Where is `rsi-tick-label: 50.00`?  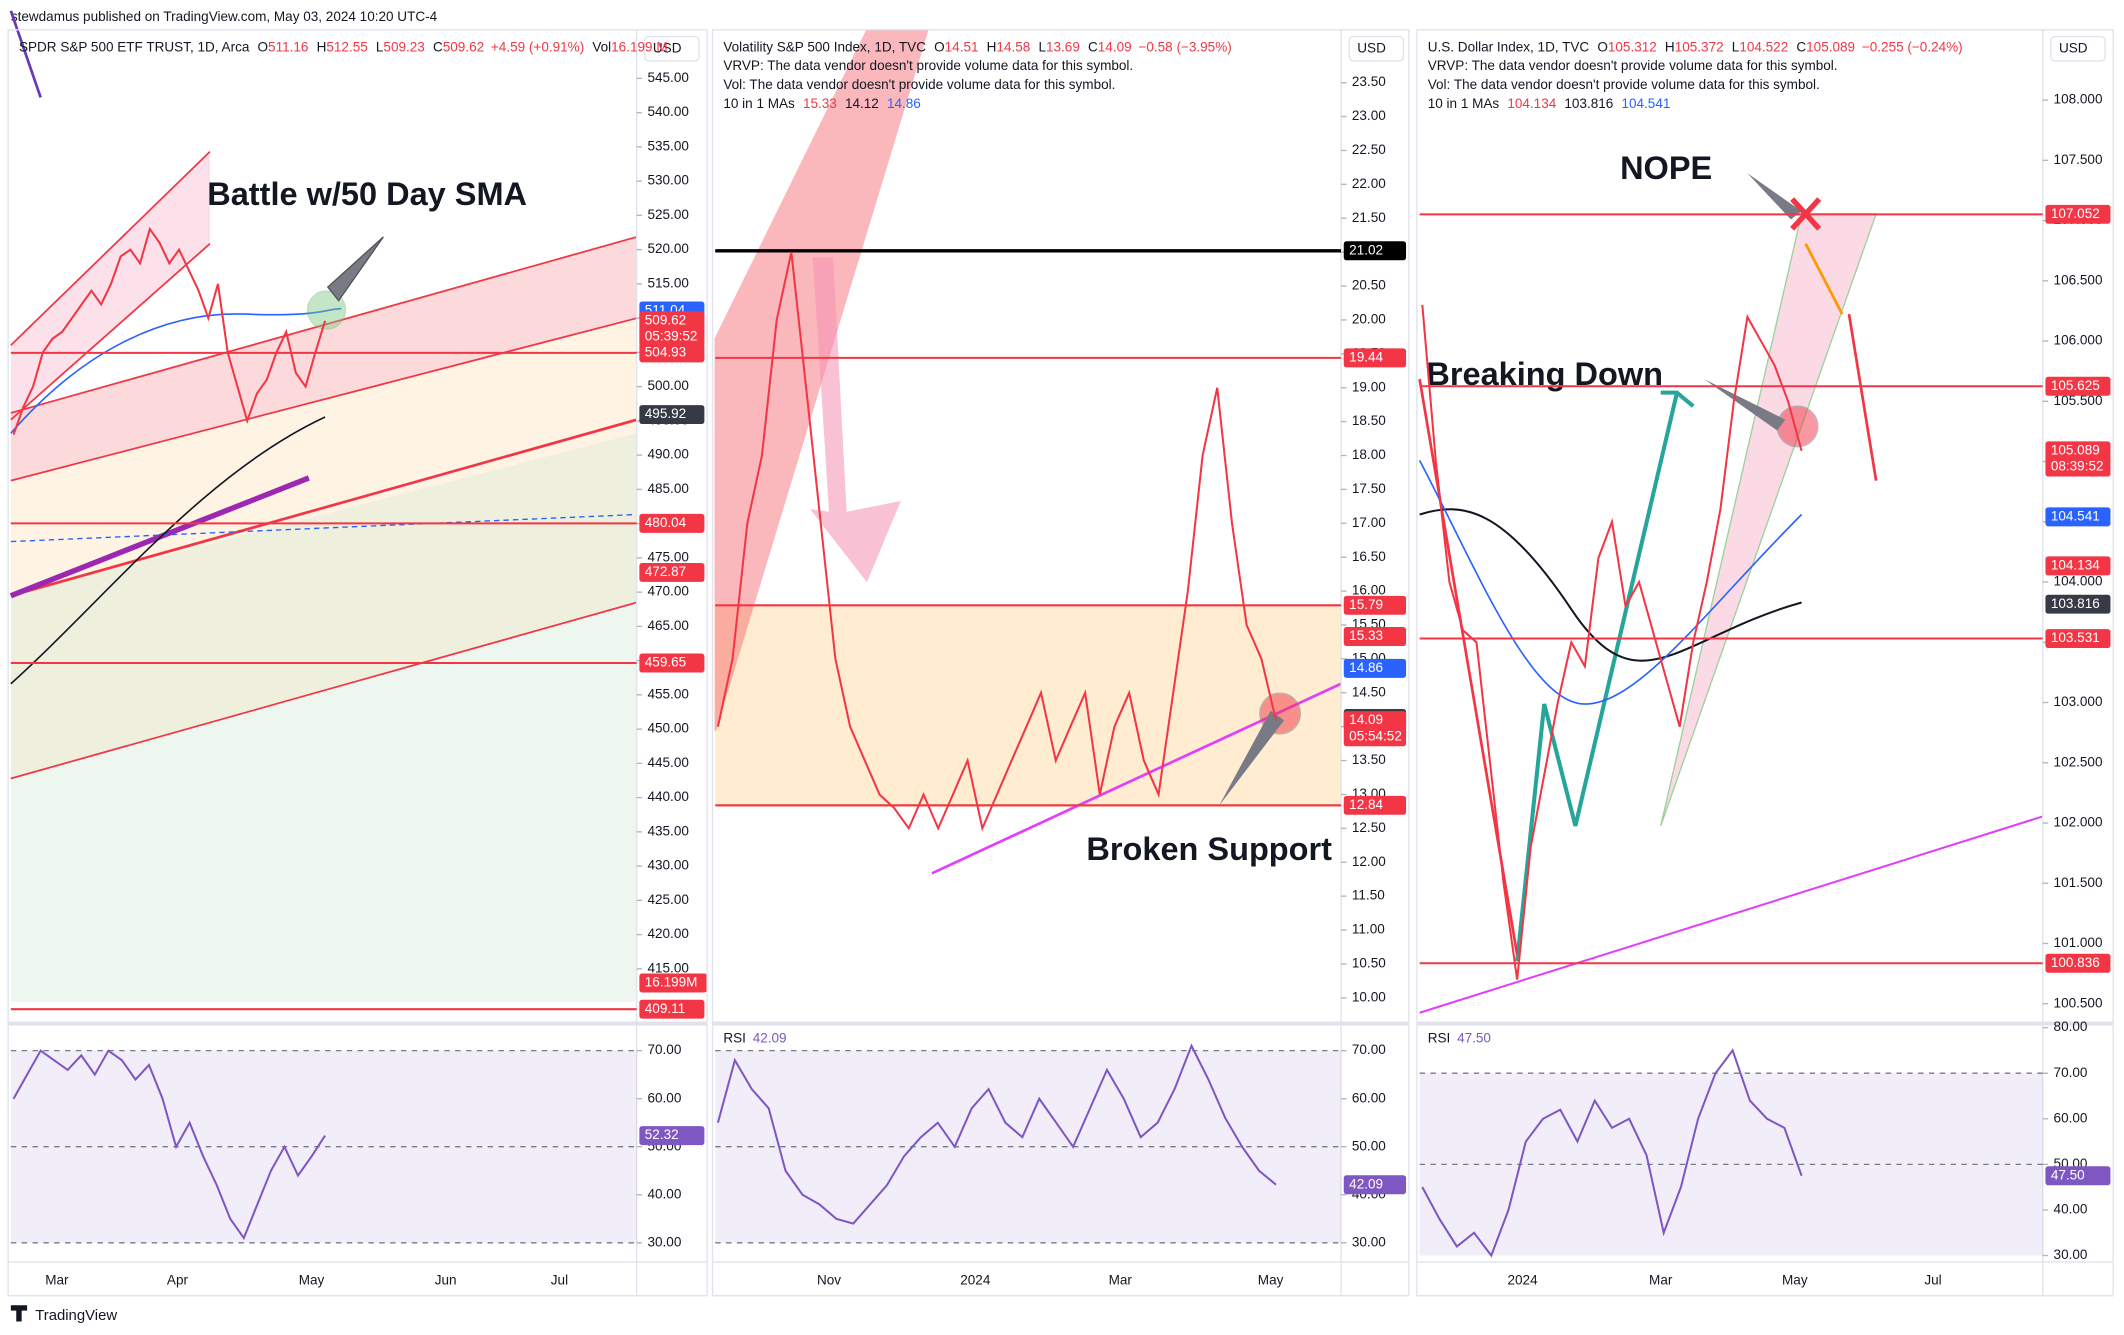 rsi-tick-label: 50.00 is located at coordinates (1369, 1145).